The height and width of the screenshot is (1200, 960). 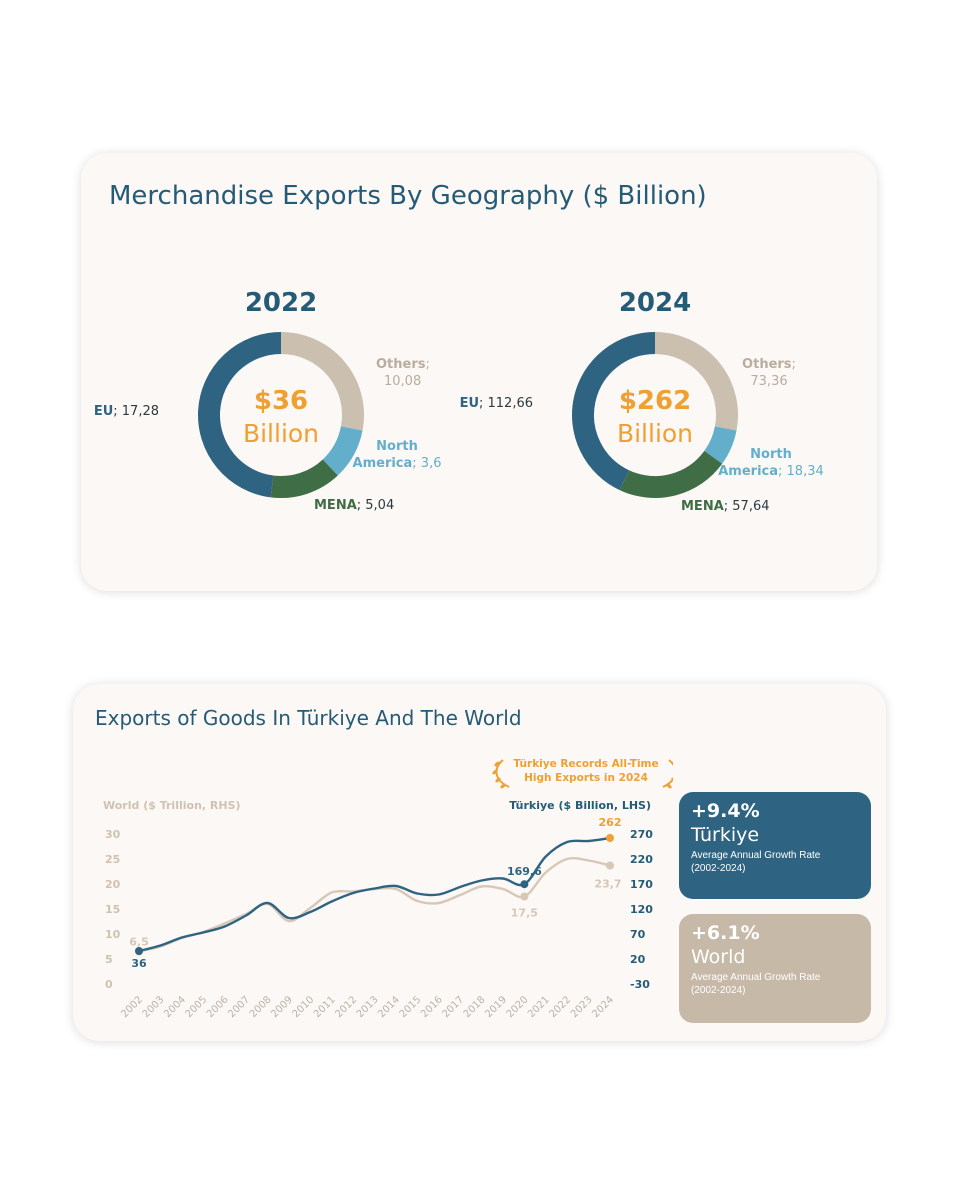 I want to click on series-label-turkiye-2024: 262, so click(x=610, y=822).